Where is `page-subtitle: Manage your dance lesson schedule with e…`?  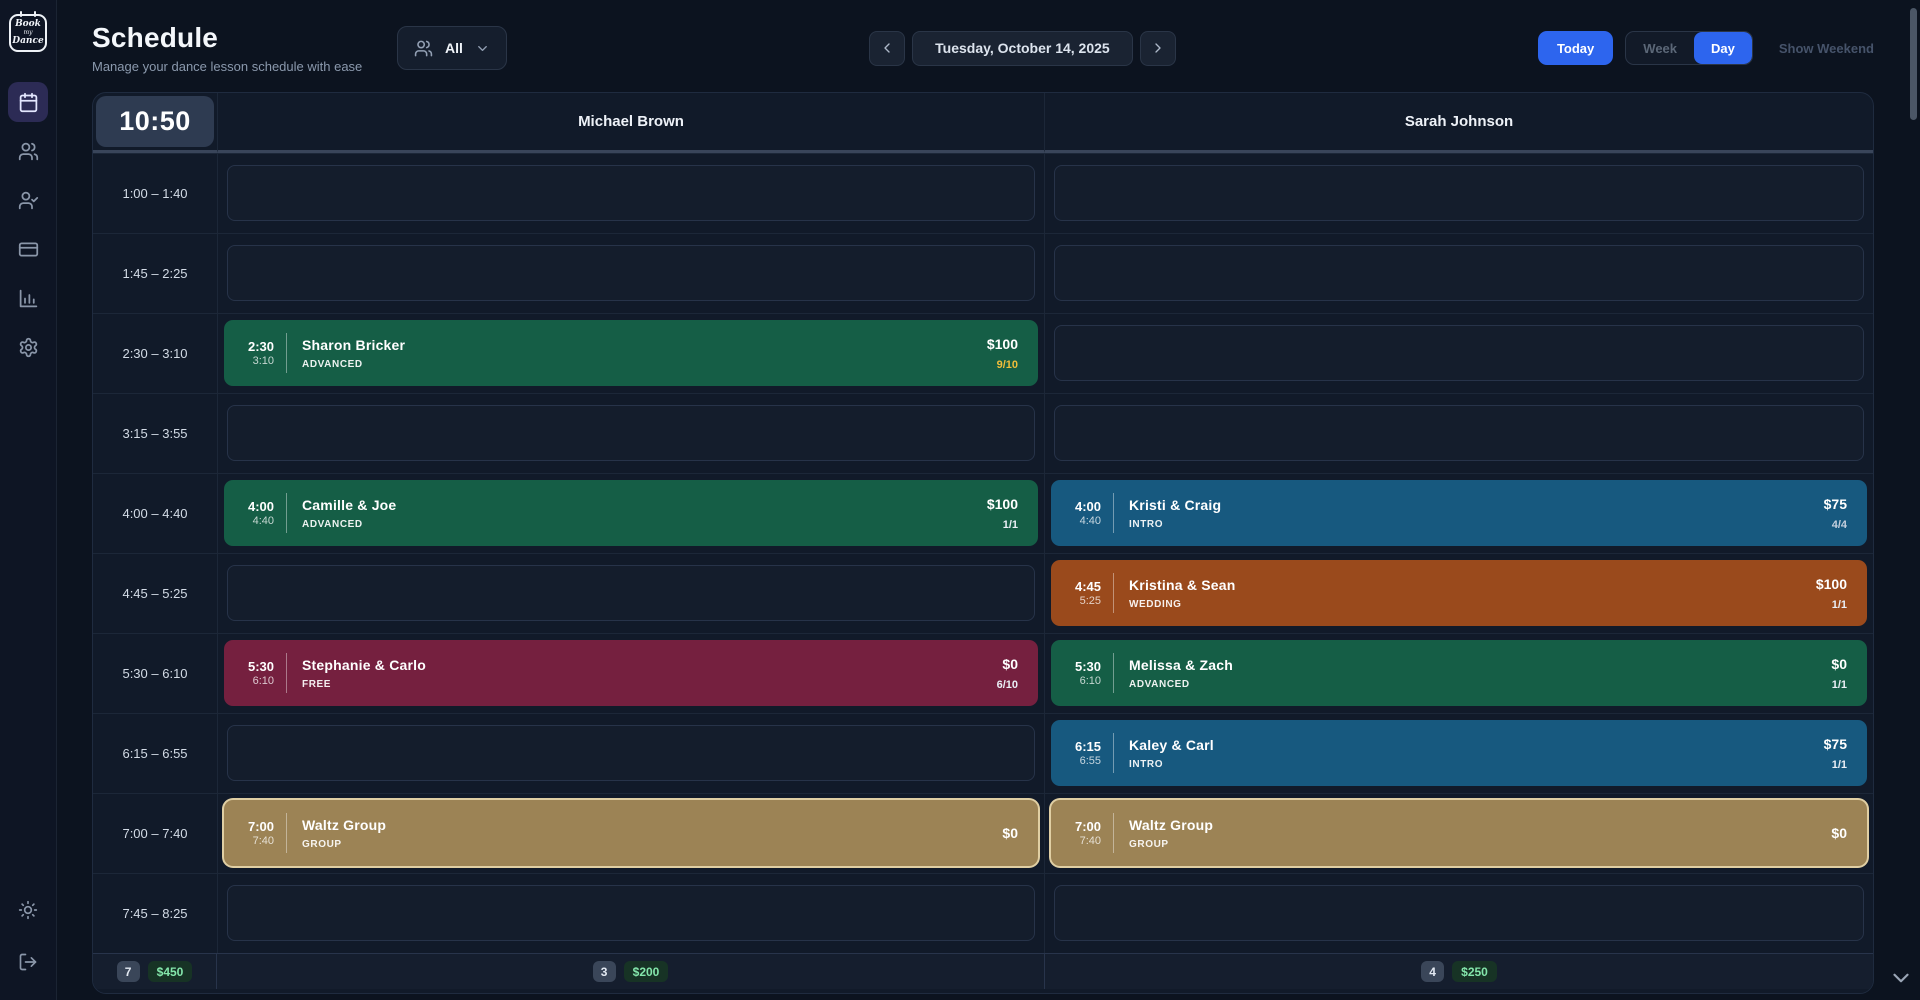
page-subtitle: Manage your dance lesson schedule with e… is located at coordinates (227, 66).